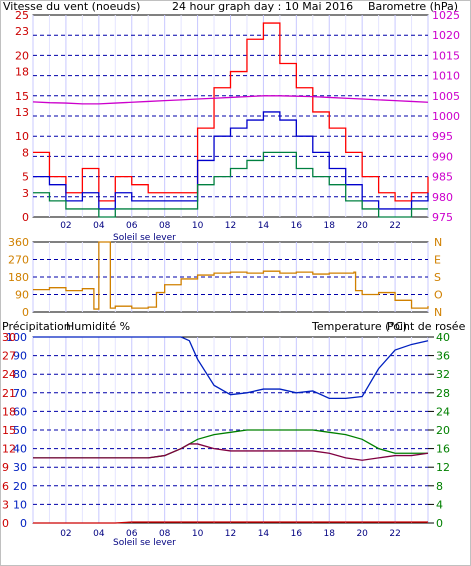 The width and height of the screenshot is (471, 566). What do you see at coordinates (443, 467) in the screenshot?
I see `temperature-y-tick-label: 12` at bounding box center [443, 467].